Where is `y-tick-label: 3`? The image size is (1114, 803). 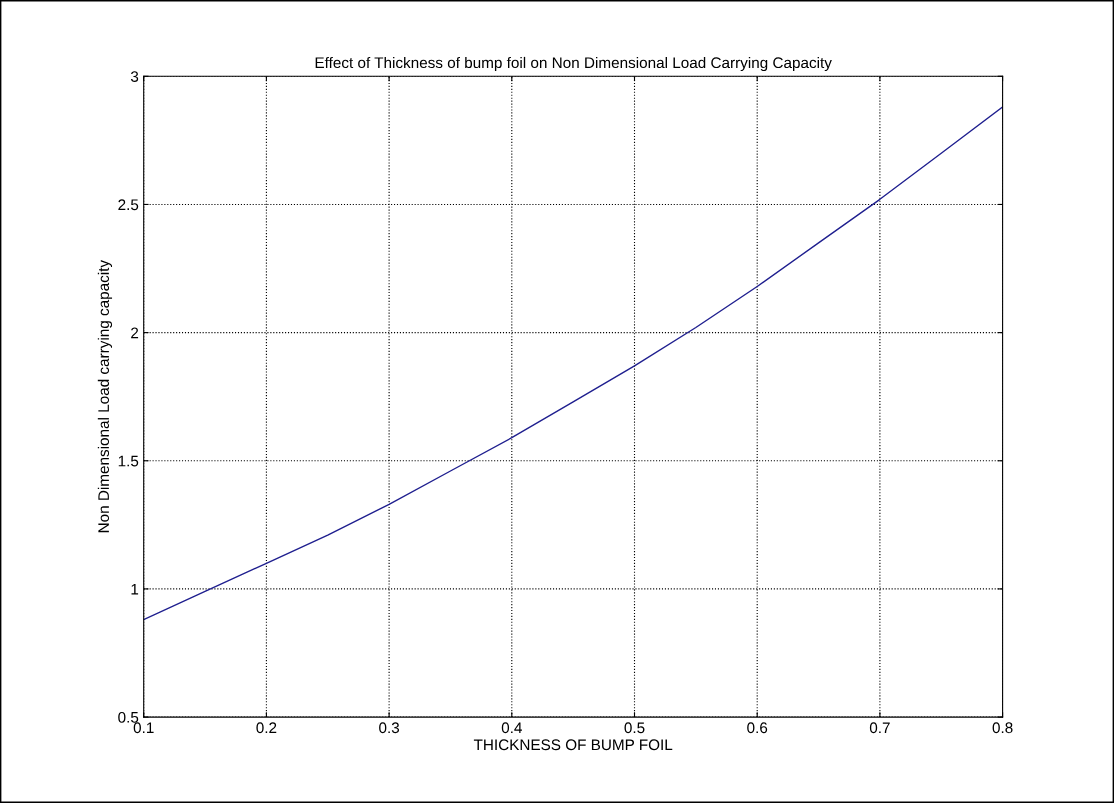 y-tick-label: 3 is located at coordinates (134, 76).